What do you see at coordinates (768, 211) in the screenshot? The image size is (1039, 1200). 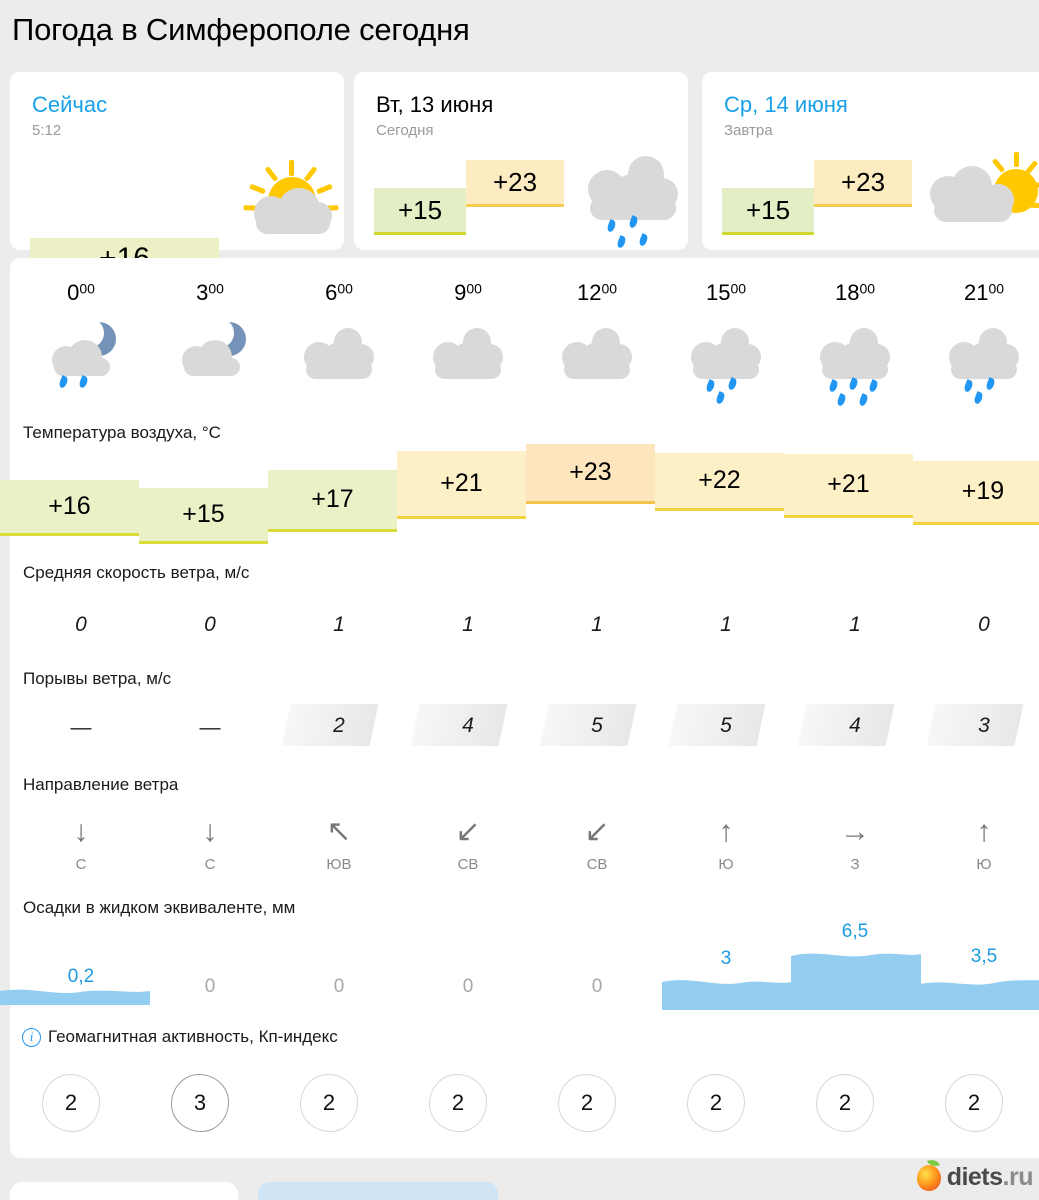 I see `tomorrow-temp-low: +15` at bounding box center [768, 211].